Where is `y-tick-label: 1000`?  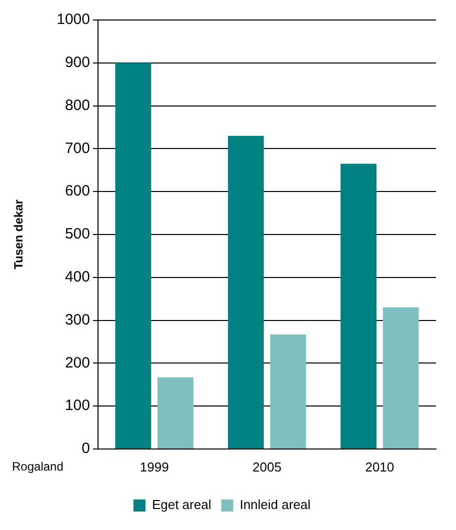 y-tick-label: 1000 is located at coordinates (73, 19).